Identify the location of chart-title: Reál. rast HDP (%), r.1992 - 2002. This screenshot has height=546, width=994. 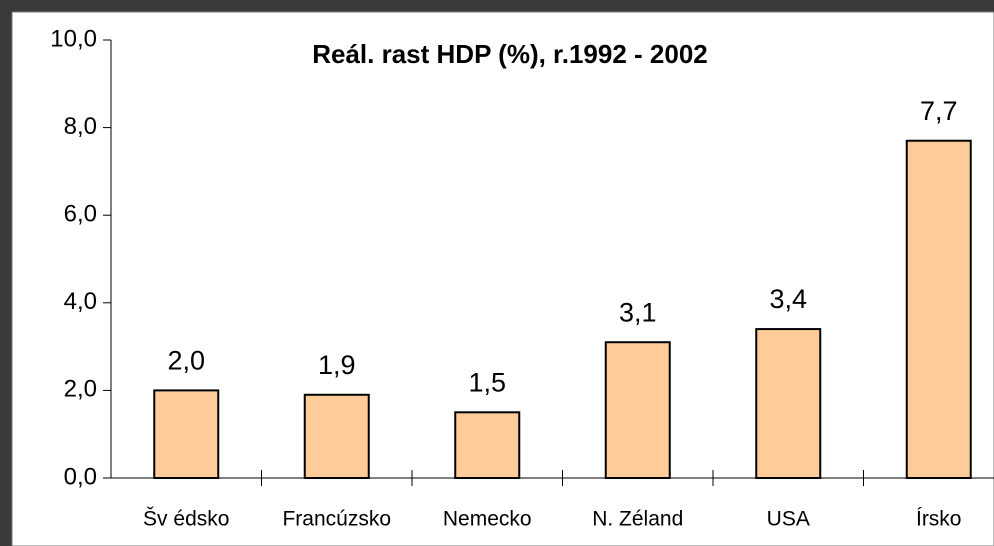
(510, 54).